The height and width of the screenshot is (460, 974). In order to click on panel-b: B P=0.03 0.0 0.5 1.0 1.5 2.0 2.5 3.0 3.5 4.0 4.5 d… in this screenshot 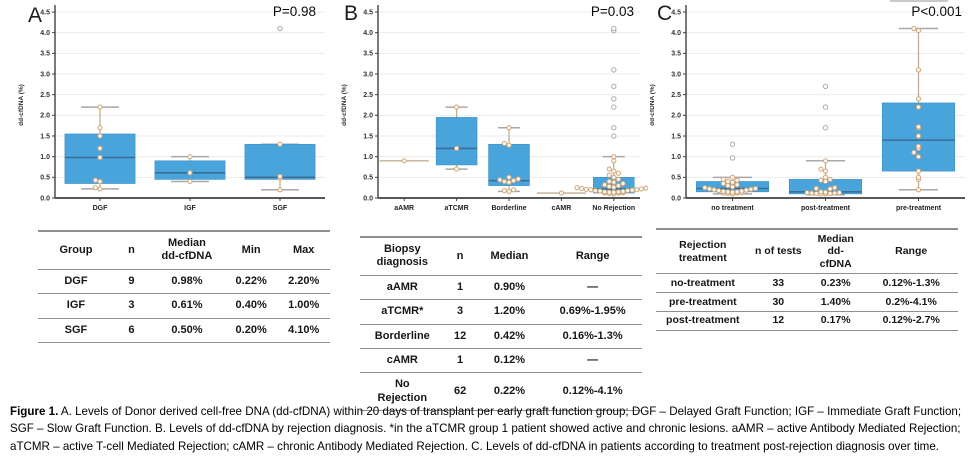, I will do `click(492, 107)`.